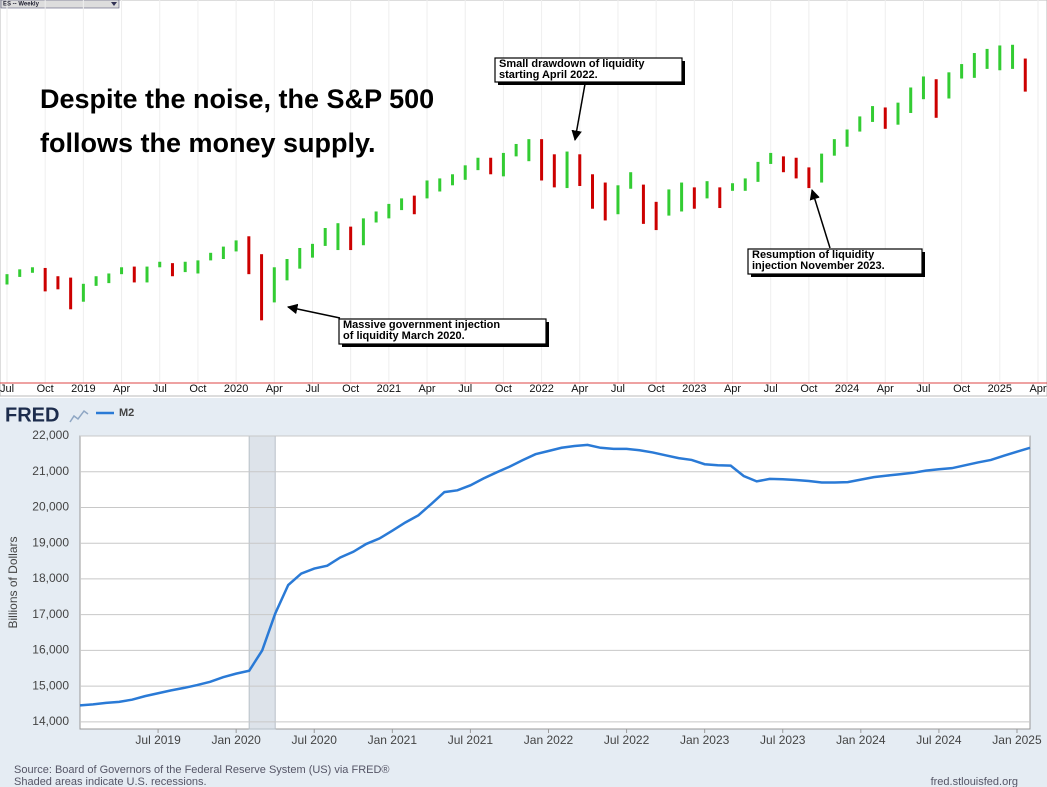  What do you see at coordinates (404, 336) in the screenshot?
I see `annotation-text: of liquidity March 2020.` at bounding box center [404, 336].